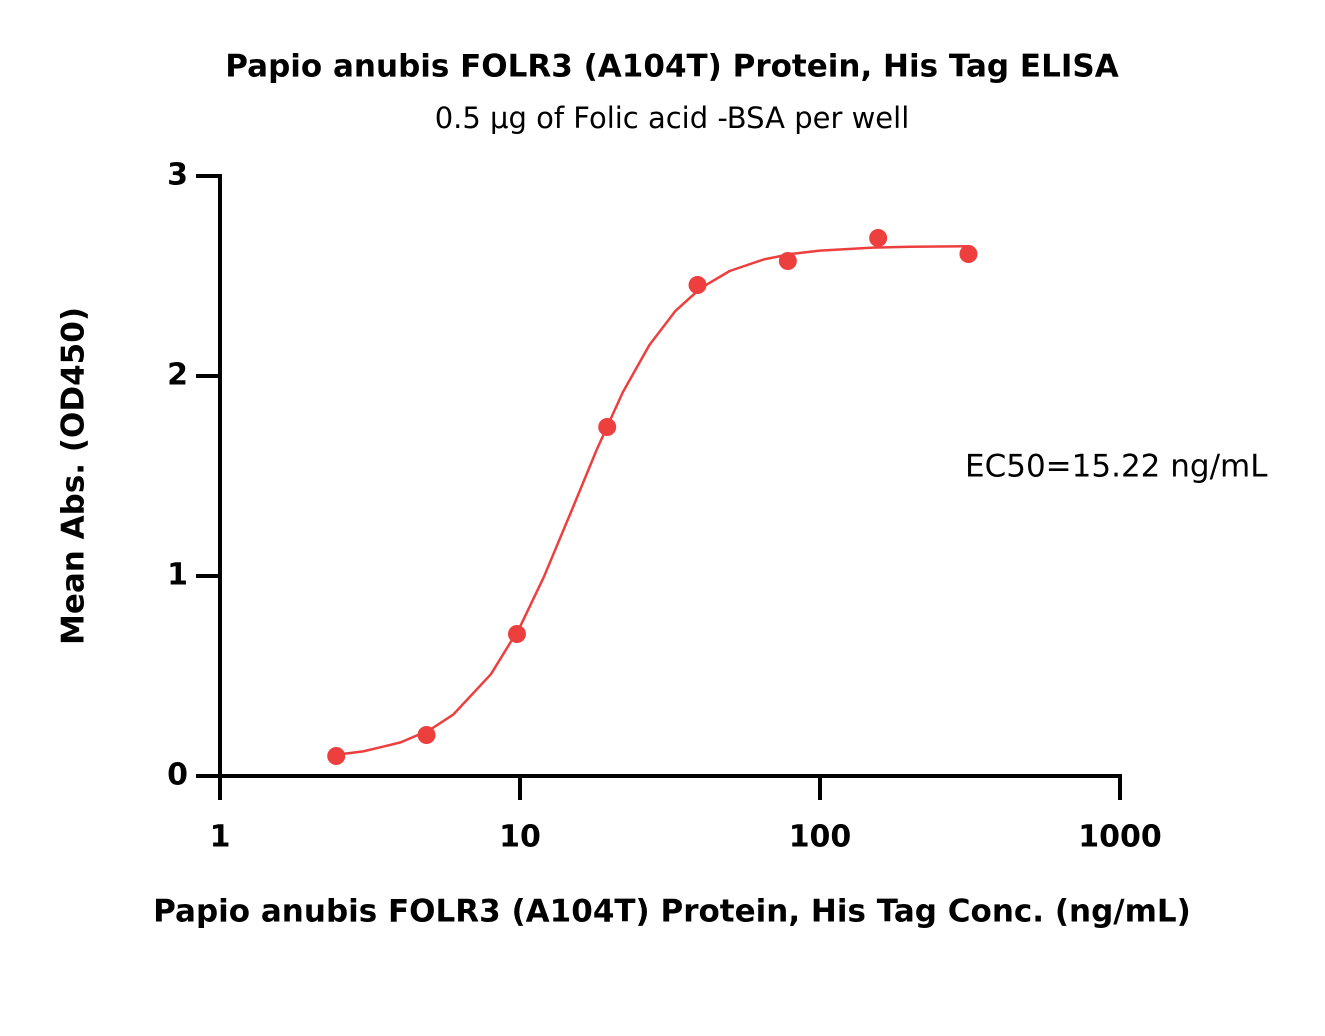 This screenshot has width=1325, height=1036. What do you see at coordinates (177, 175) in the screenshot?
I see `y-tick-label: 3` at bounding box center [177, 175].